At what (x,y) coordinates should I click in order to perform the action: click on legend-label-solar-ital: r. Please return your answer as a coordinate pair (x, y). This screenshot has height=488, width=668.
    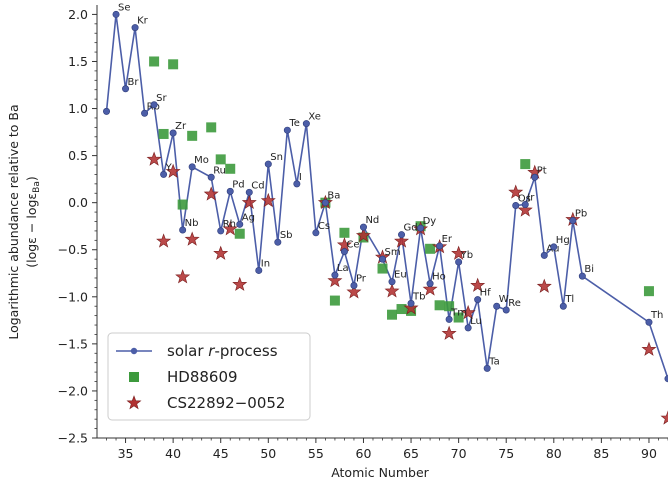
    Looking at the image, I should click on (211, 351).